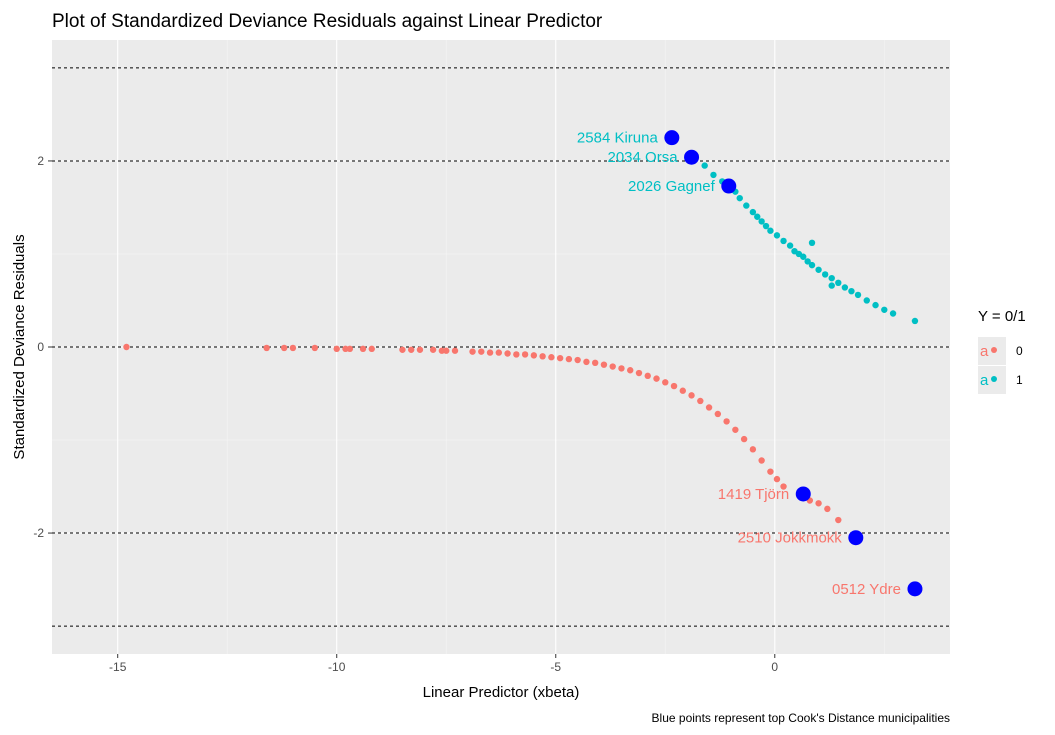 This screenshot has height=735, width=1055. I want to click on x-tick-label: -15, so click(118, 667).